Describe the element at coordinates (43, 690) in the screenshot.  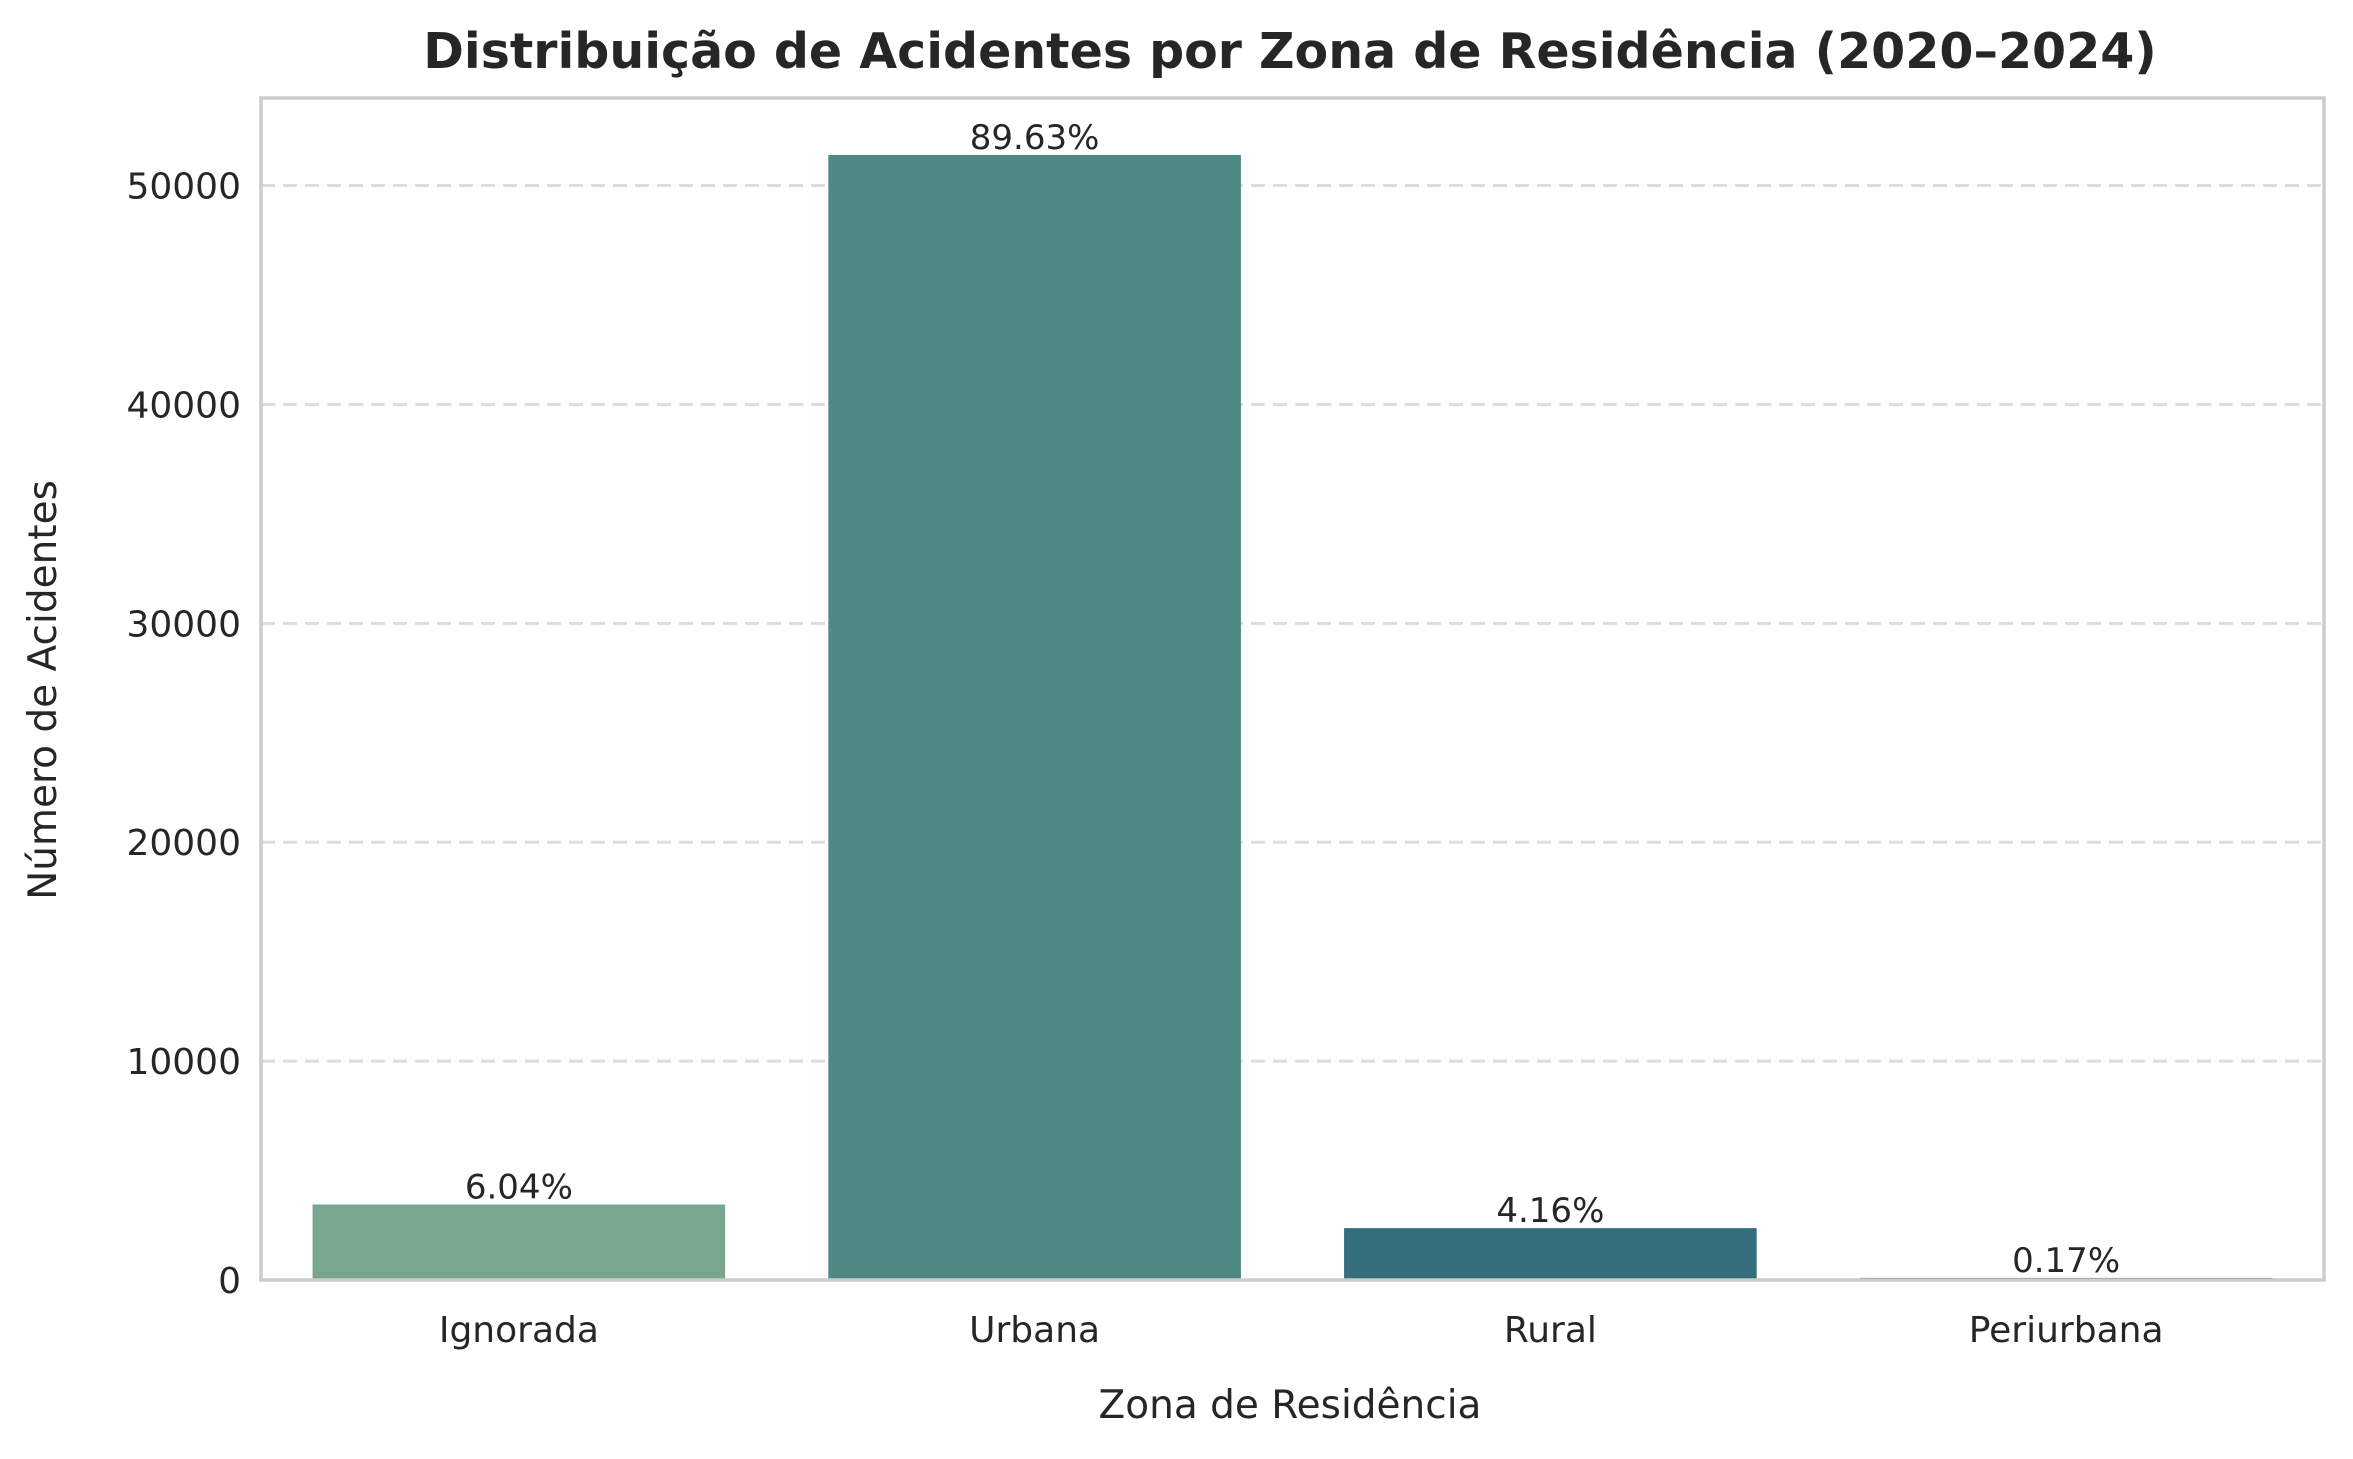
I see `y-axis-label: Número de Acidentes` at that location.